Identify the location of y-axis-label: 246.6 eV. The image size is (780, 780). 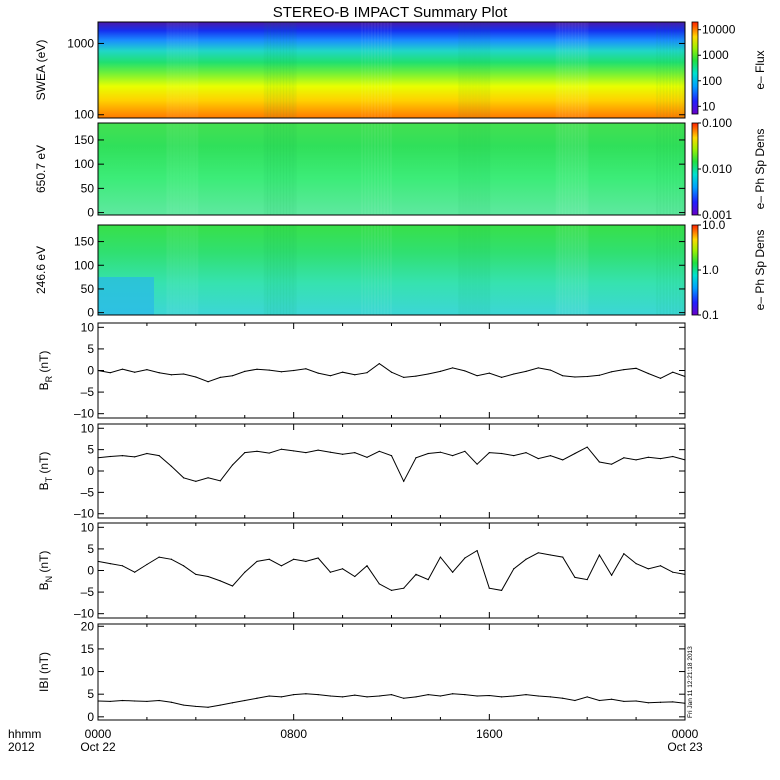
(41, 270).